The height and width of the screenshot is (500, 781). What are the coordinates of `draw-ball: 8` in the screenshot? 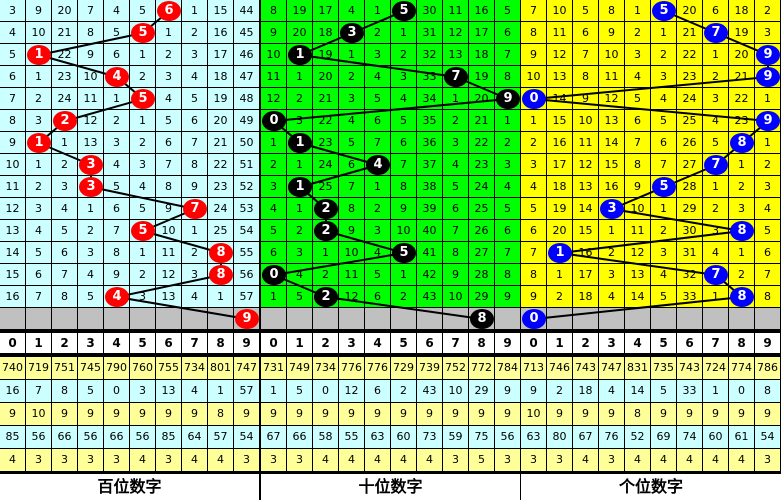 It's located at (482, 319).